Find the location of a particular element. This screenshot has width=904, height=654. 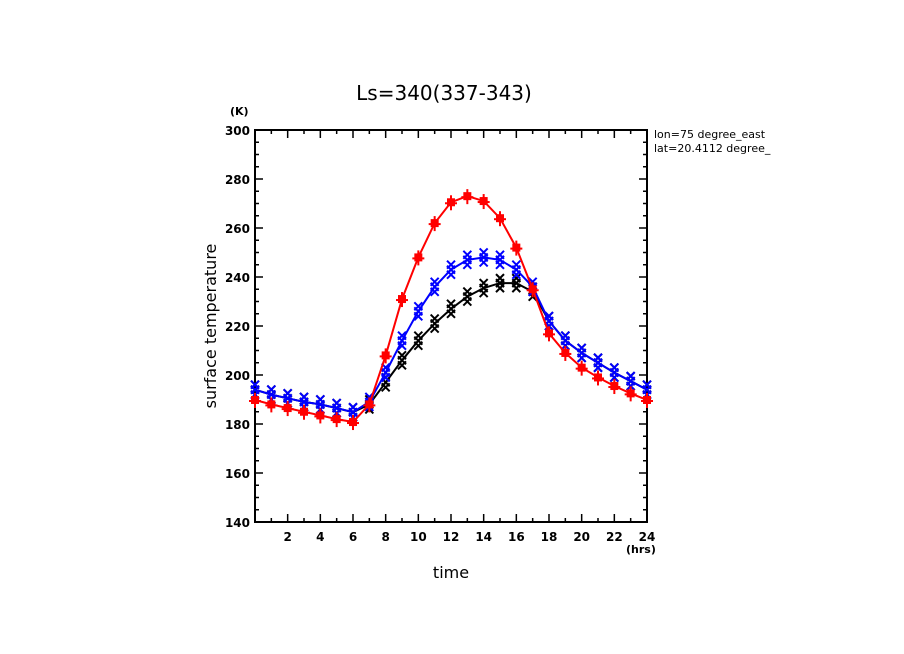

y-tick-label: 200 is located at coordinates (237, 376).